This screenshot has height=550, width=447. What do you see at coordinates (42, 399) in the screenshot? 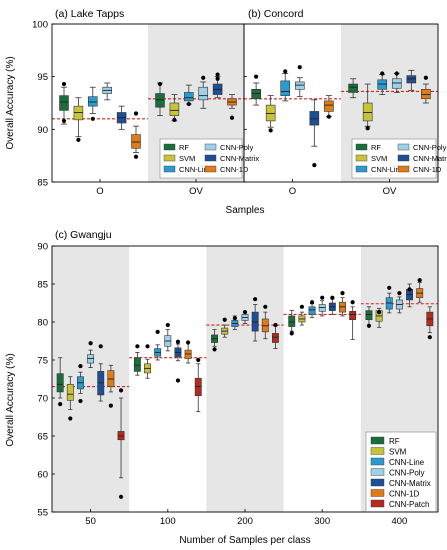
I see `panel-c-ytick-label-70: 70` at bounding box center [42, 399].